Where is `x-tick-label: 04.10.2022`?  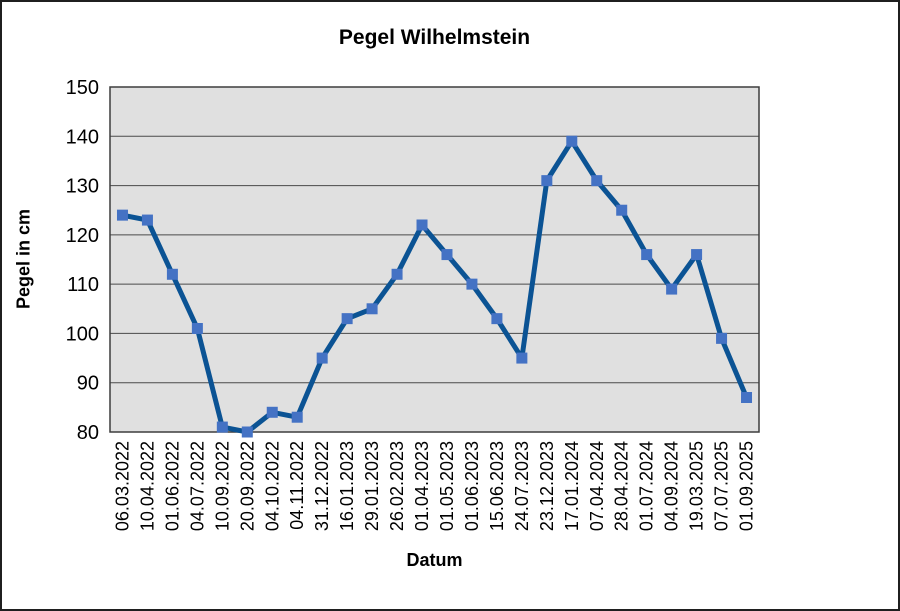 x-tick-label: 04.10.2022 is located at coordinates (272, 486).